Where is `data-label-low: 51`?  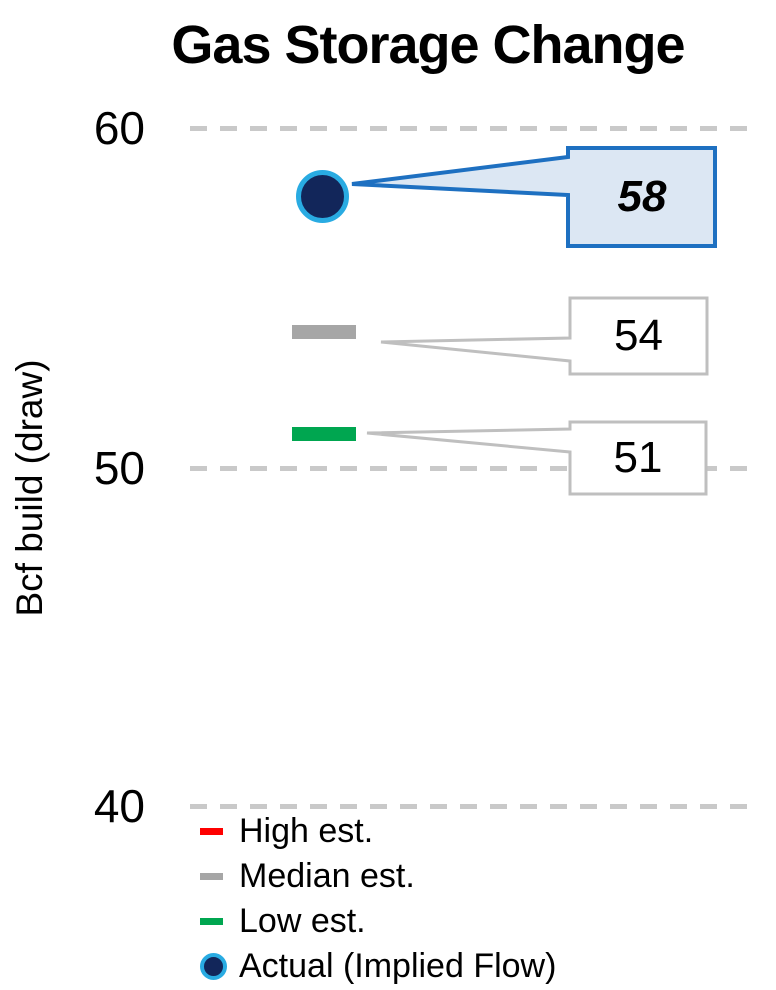
data-label-low: 51 is located at coordinates (638, 457).